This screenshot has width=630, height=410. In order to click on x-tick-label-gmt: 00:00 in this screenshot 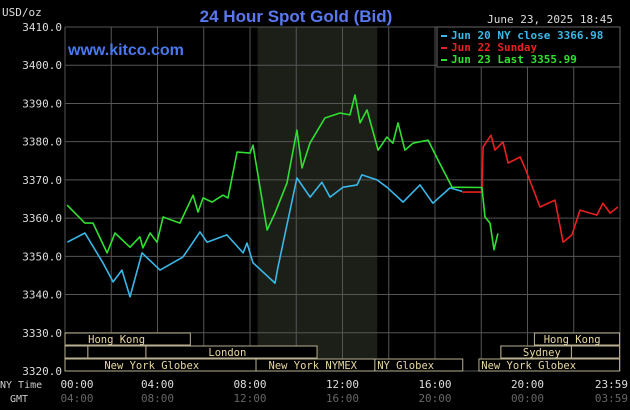, I will do `click(527, 398)`.